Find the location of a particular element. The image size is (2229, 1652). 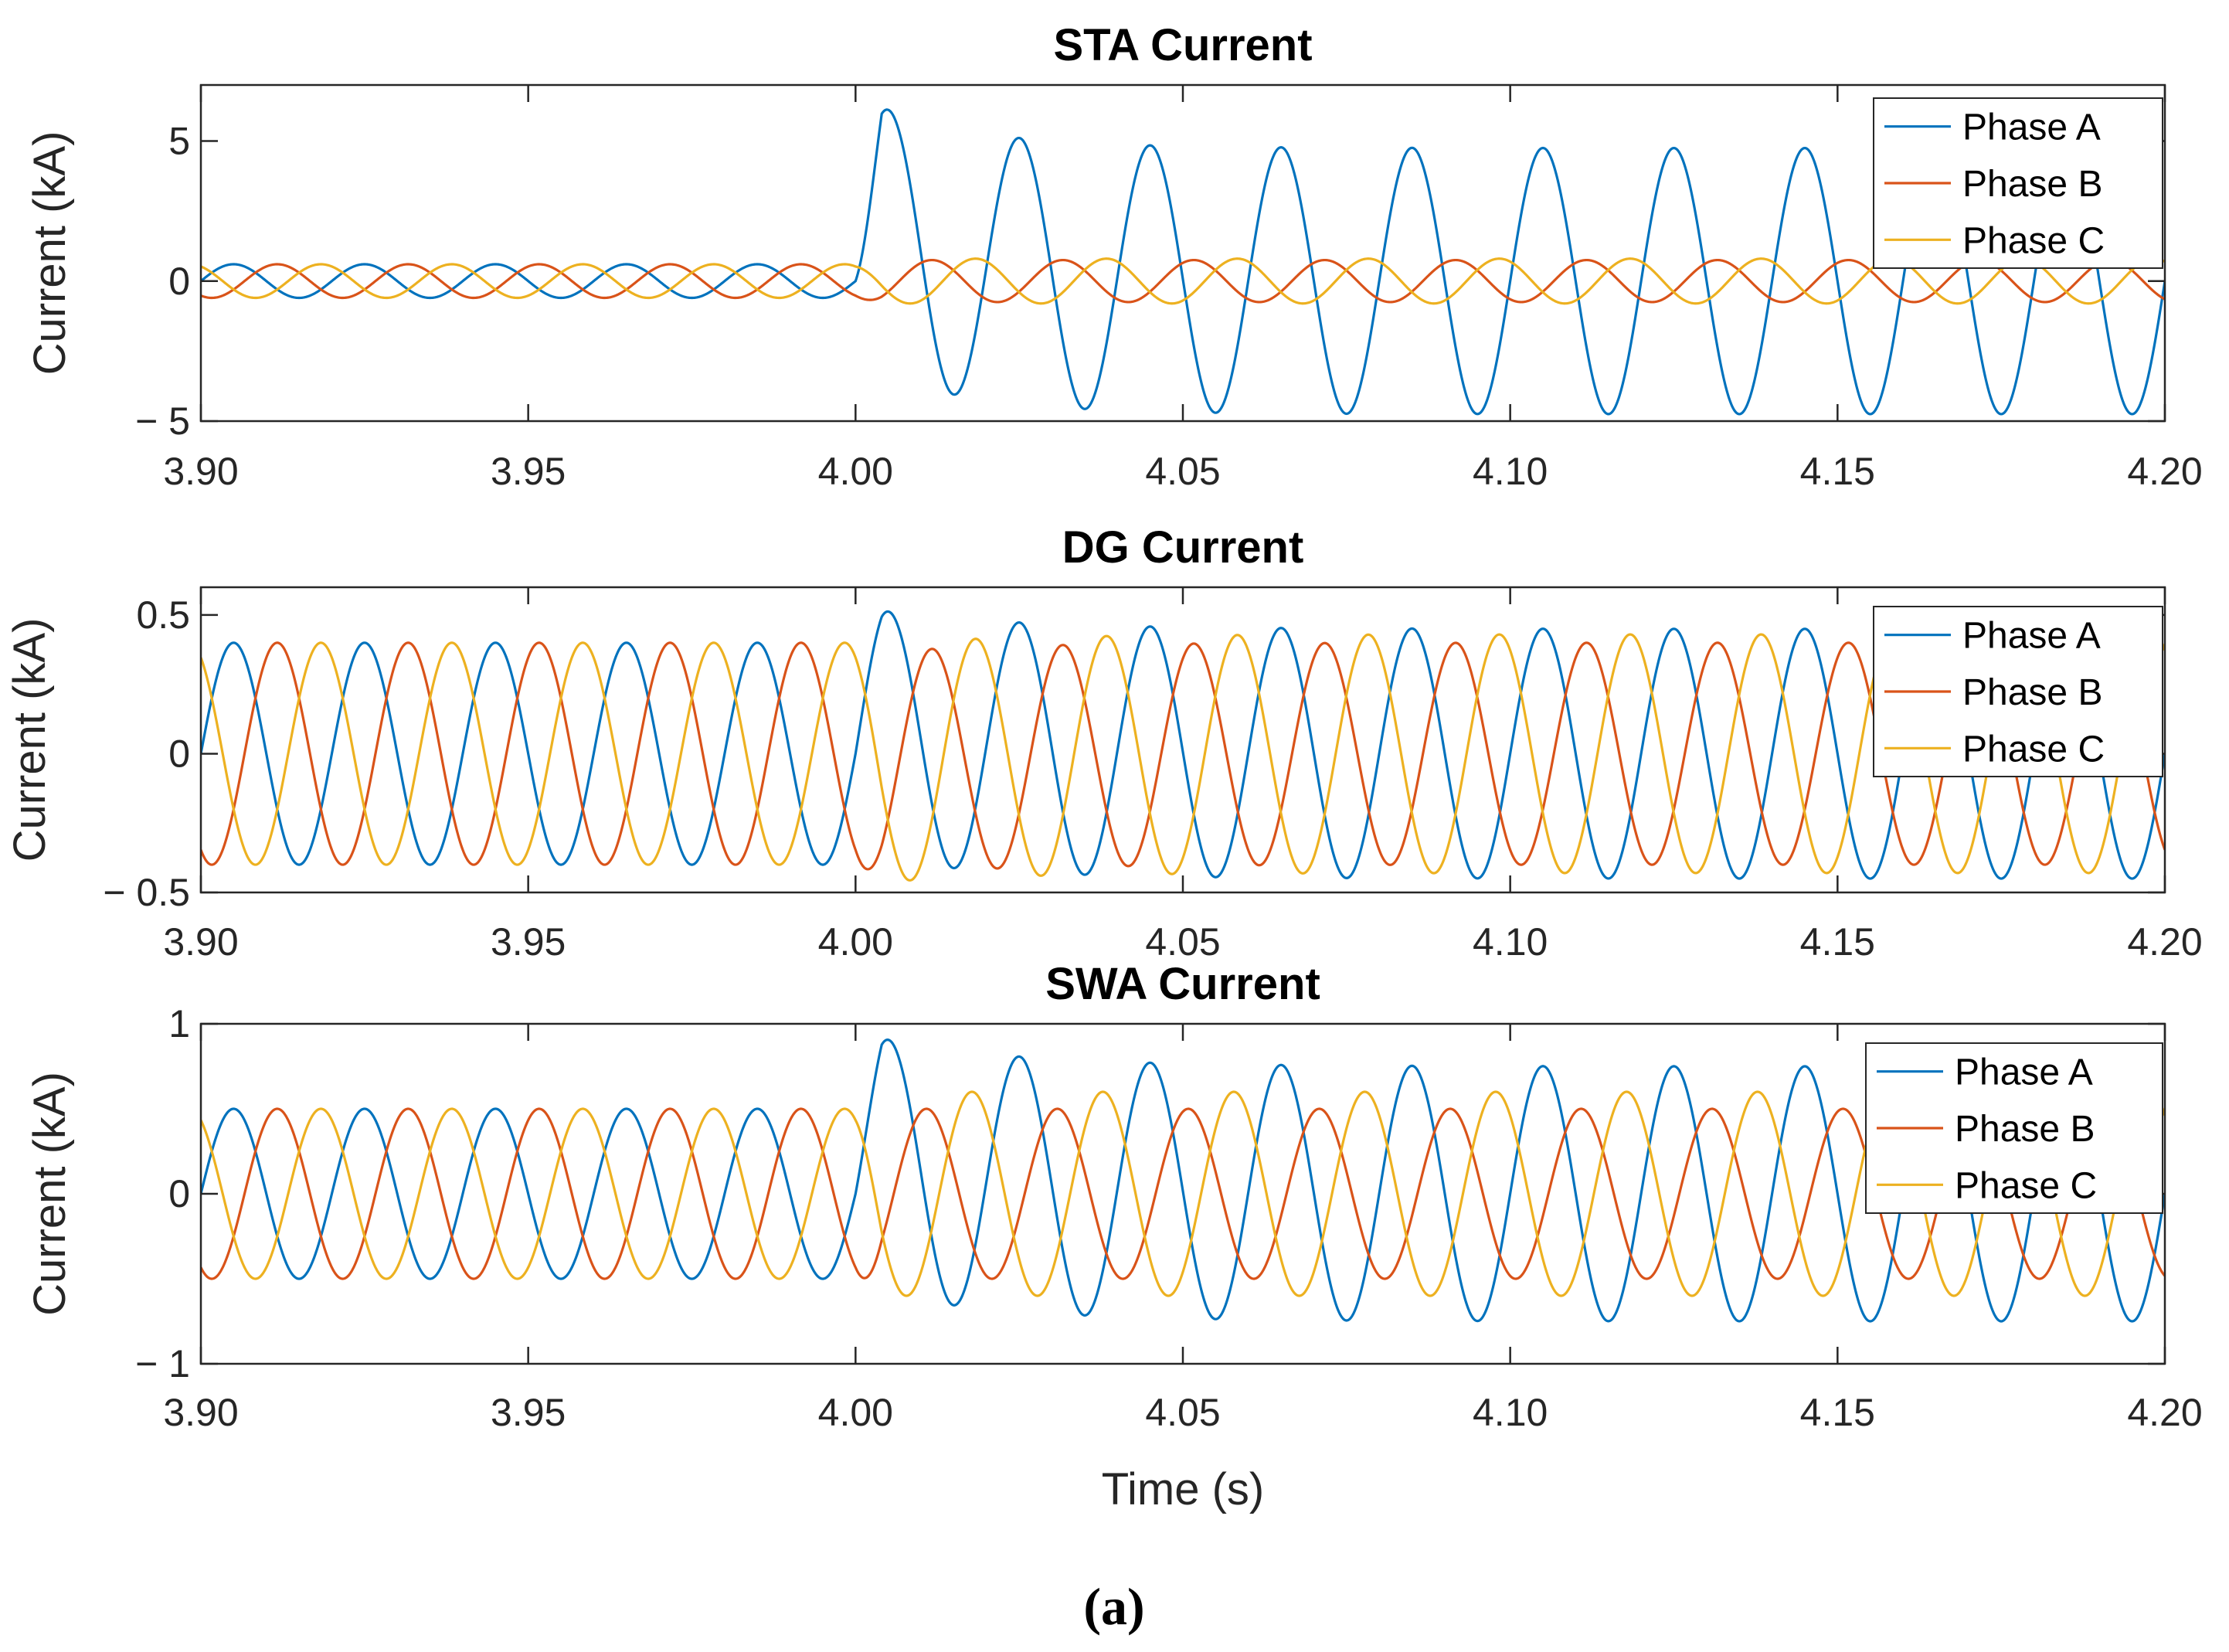

y-tick-label: 5 is located at coordinates (179, 141).